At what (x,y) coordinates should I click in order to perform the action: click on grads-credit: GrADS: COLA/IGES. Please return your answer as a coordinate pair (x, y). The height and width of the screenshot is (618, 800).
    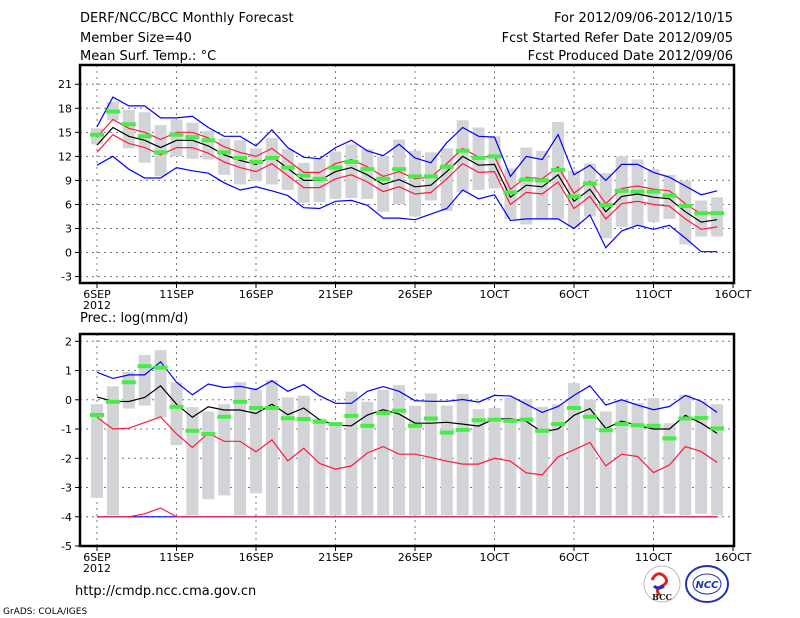
    Looking at the image, I should click on (45, 612).